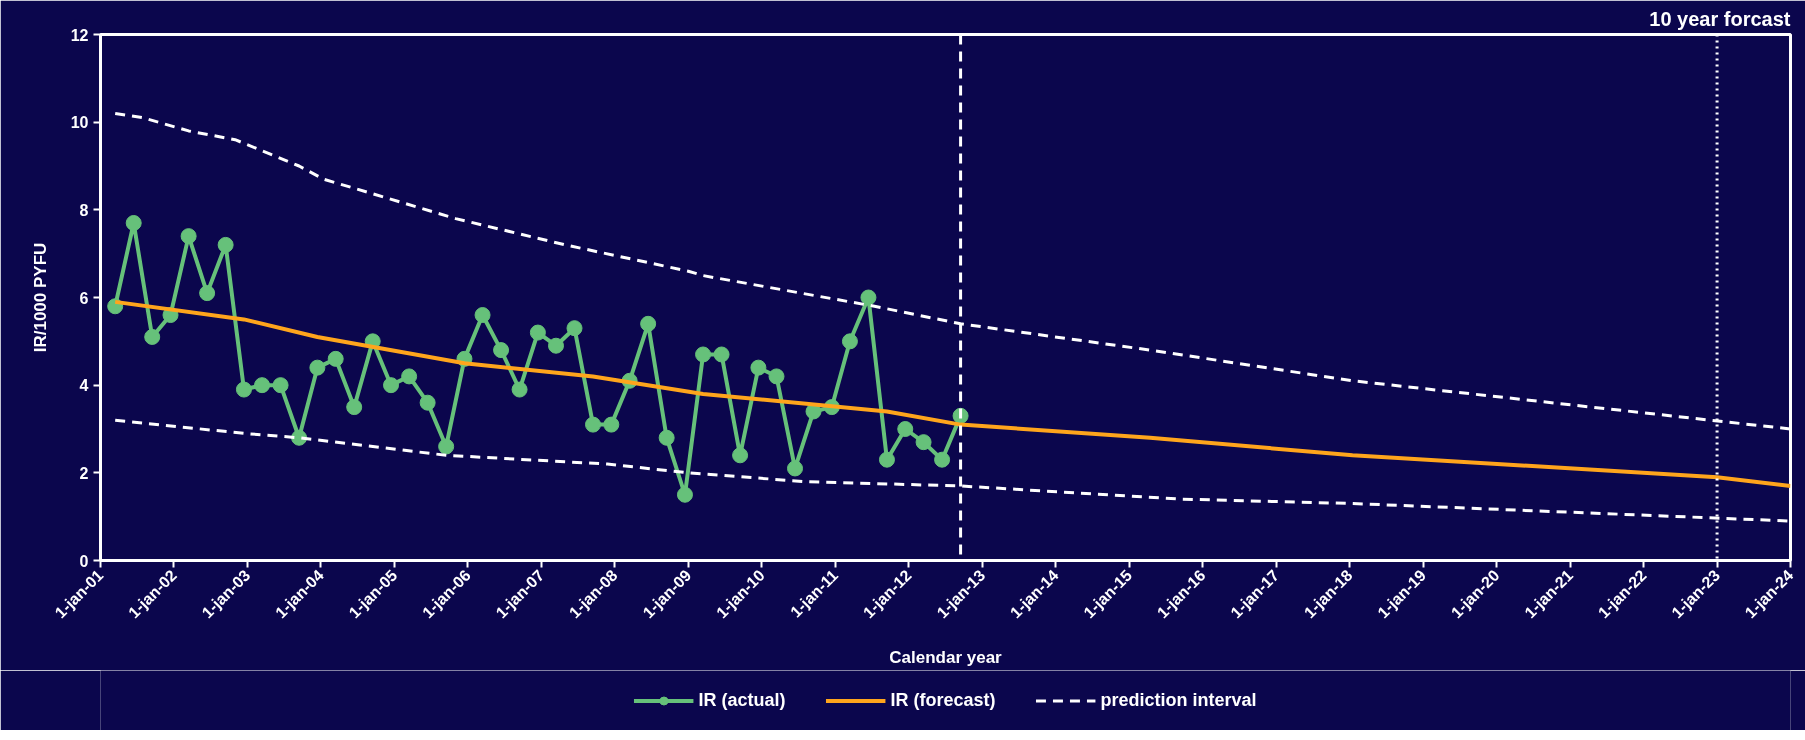 This screenshot has height=740, width=1805. What do you see at coordinates (946, 658) in the screenshot?
I see `x-axis-title: Calendar year` at bounding box center [946, 658].